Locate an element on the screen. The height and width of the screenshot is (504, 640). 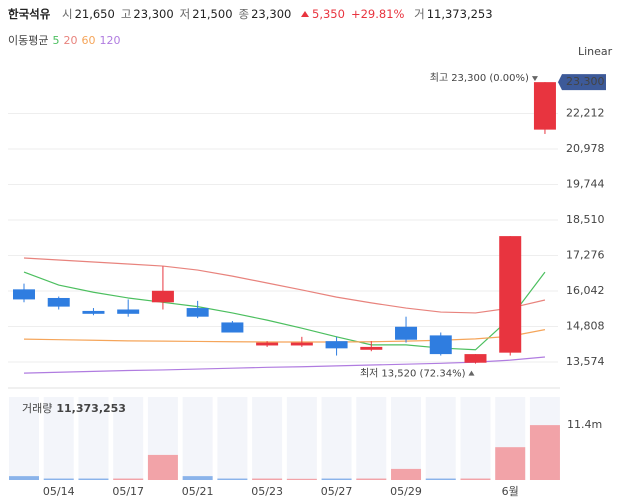
up-arrow is located at coordinates (305, 14).